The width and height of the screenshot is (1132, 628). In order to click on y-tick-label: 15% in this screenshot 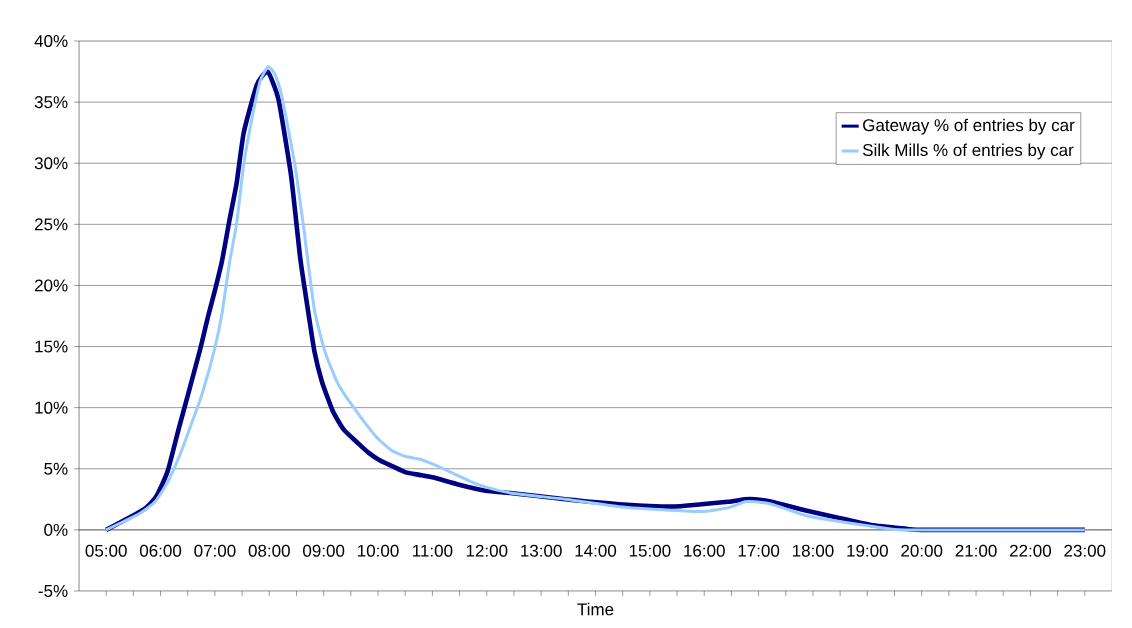, I will do `click(51, 346)`.